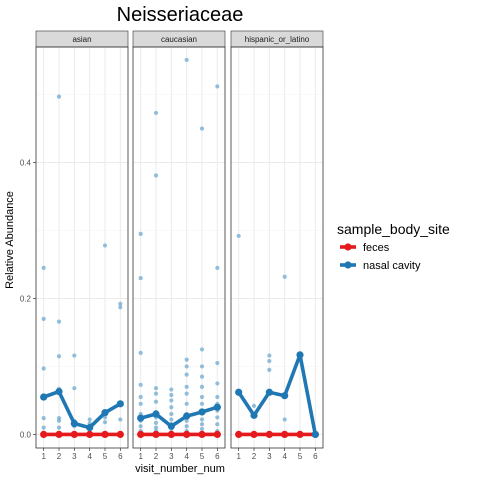 This screenshot has height=480, width=480. What do you see at coordinates (202, 456) in the screenshot?
I see `x-tick-label: 5` at bounding box center [202, 456].